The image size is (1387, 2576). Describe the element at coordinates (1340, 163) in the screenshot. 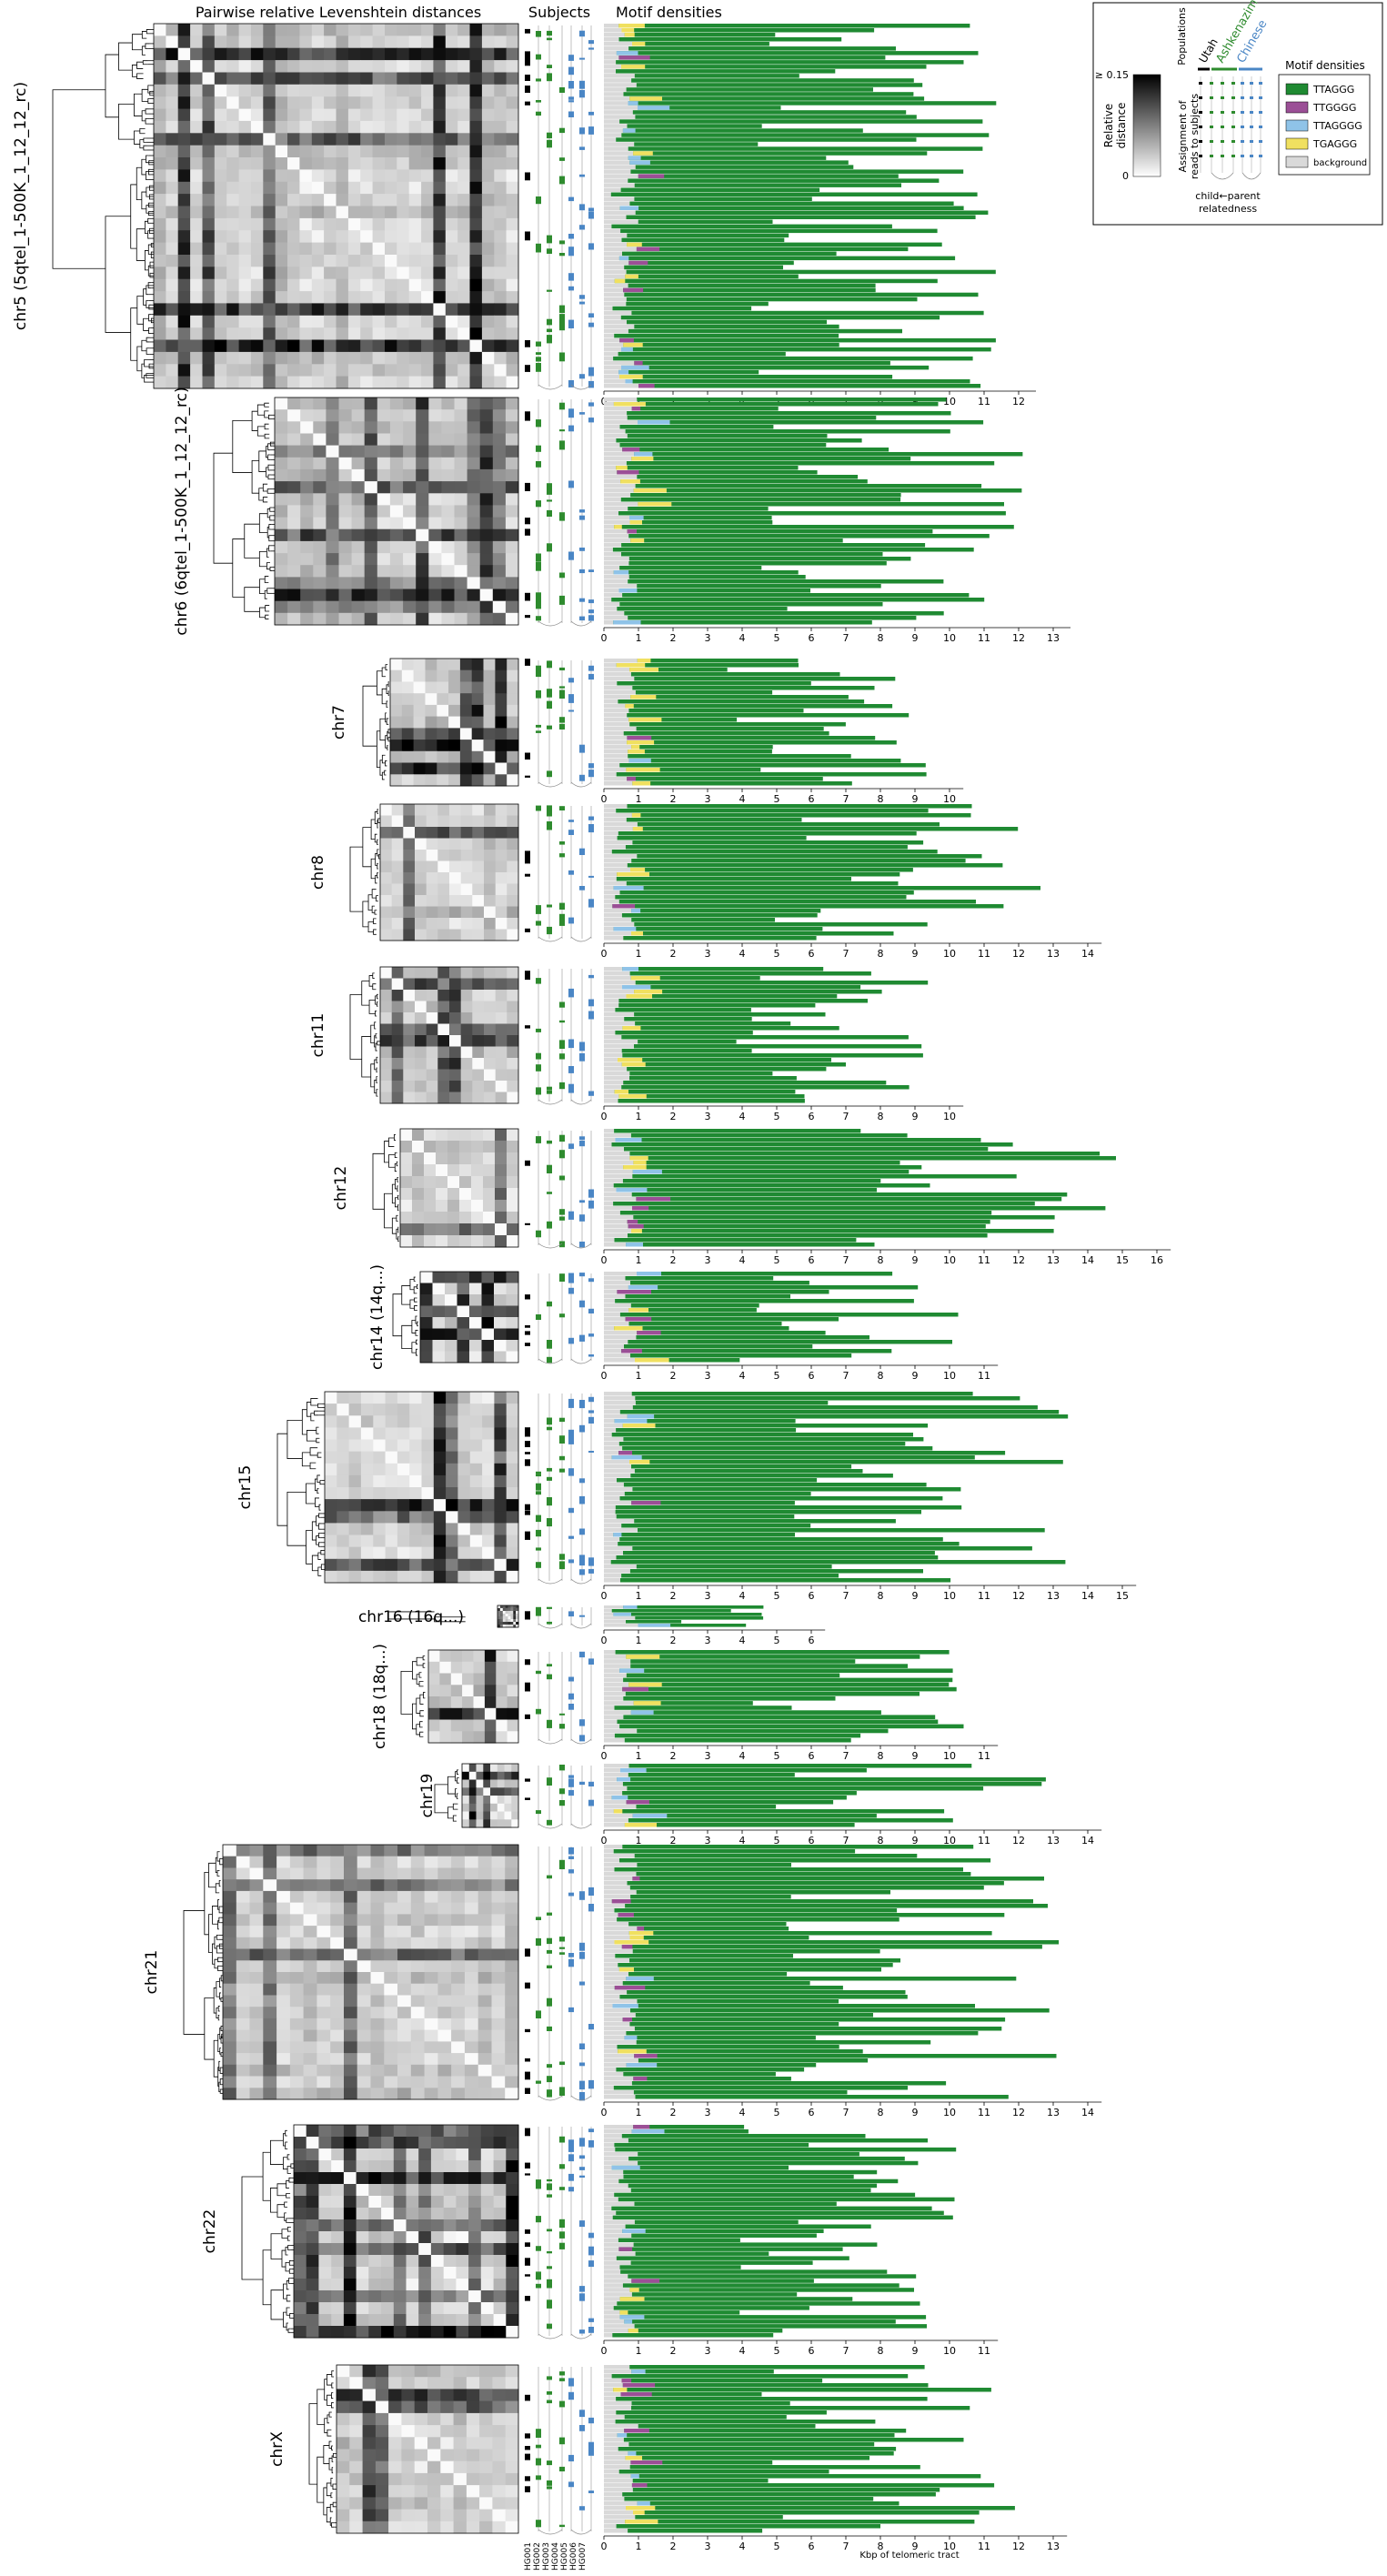

I see `motif-name: background` at that location.